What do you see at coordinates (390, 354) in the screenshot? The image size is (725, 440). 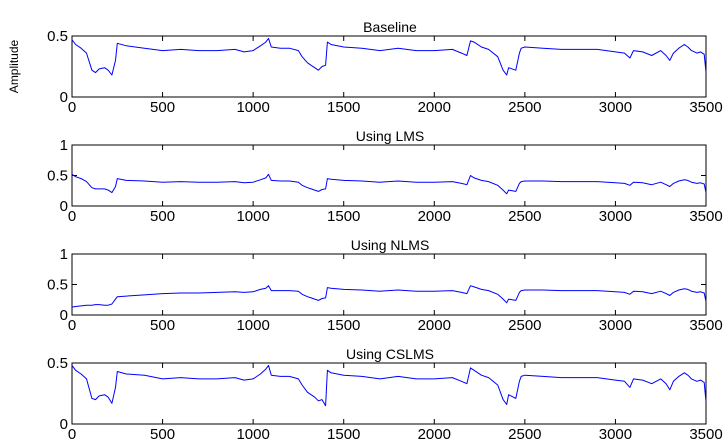 I see `subplot-title: Using CSLMS` at bounding box center [390, 354].